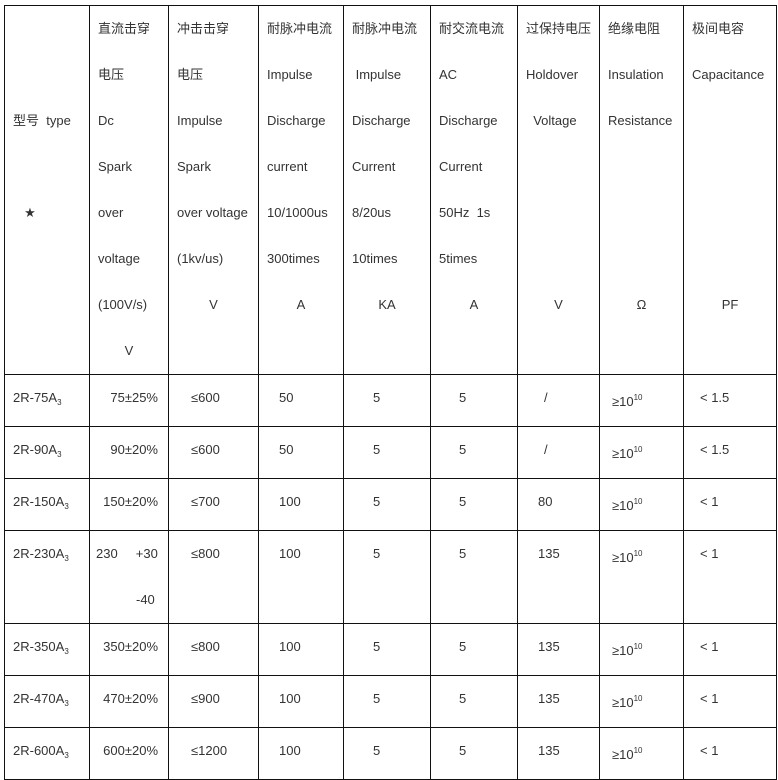  I want to click on header-unit: V, so click(213, 304).